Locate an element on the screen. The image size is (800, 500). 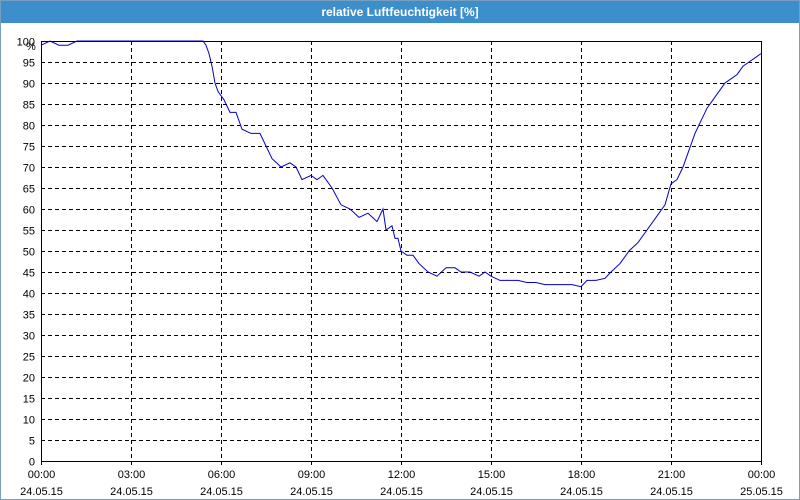
y-tick-label: 30 is located at coordinates (29, 337).